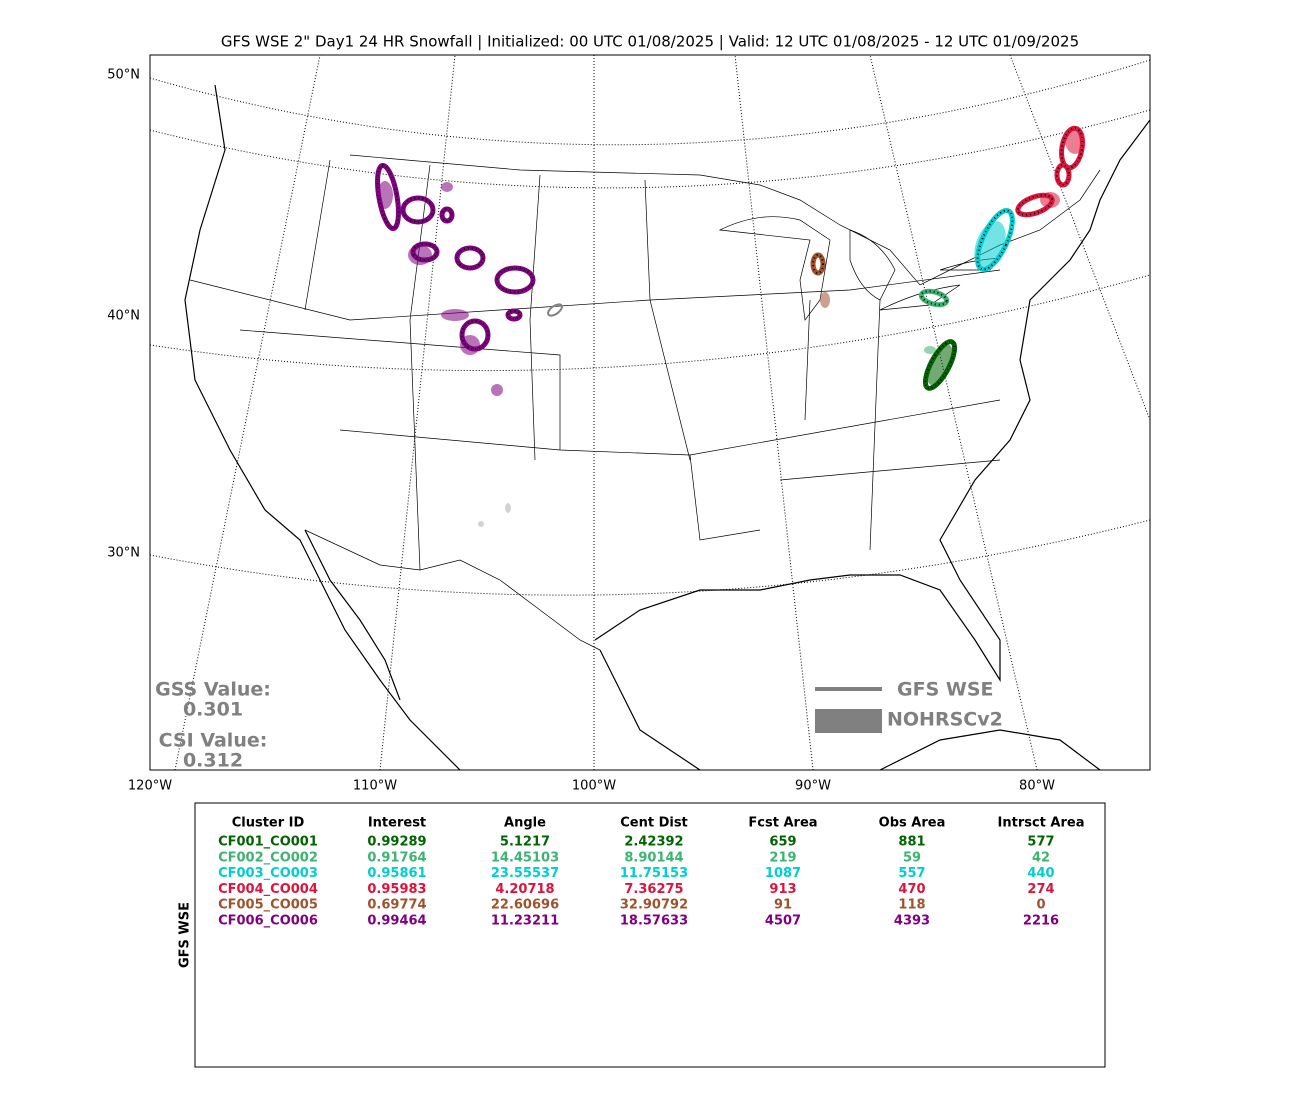 This screenshot has height=1100, width=1300. Describe the element at coordinates (123, 553) in the screenshot. I see `lat-label: 30°N` at that location.